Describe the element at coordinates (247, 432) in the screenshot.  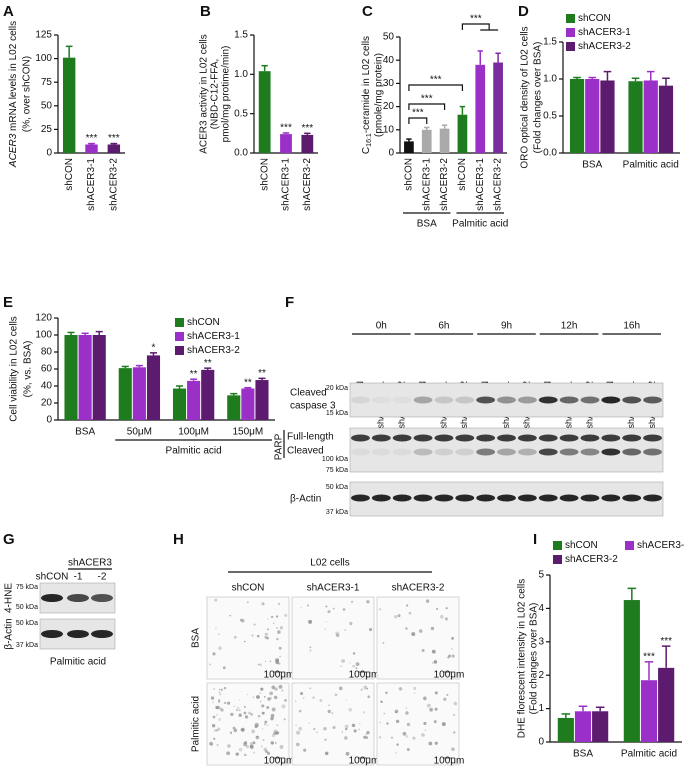
I see `x-tick-label: 150μM` at that location.